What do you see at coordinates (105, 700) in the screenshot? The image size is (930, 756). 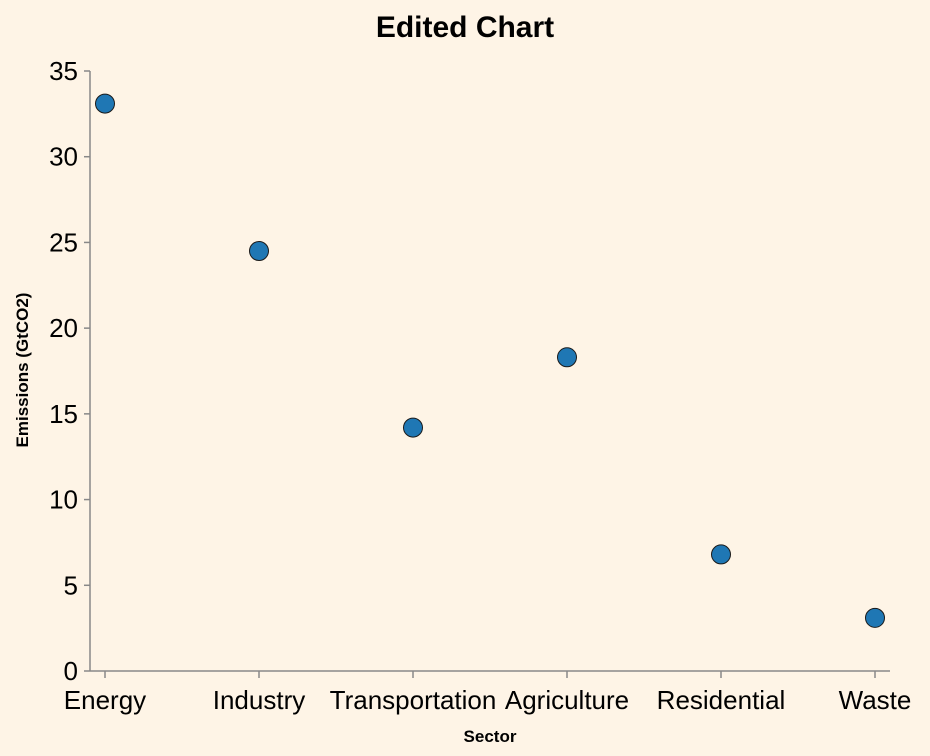 I see `x-tick-label: Energy` at bounding box center [105, 700].